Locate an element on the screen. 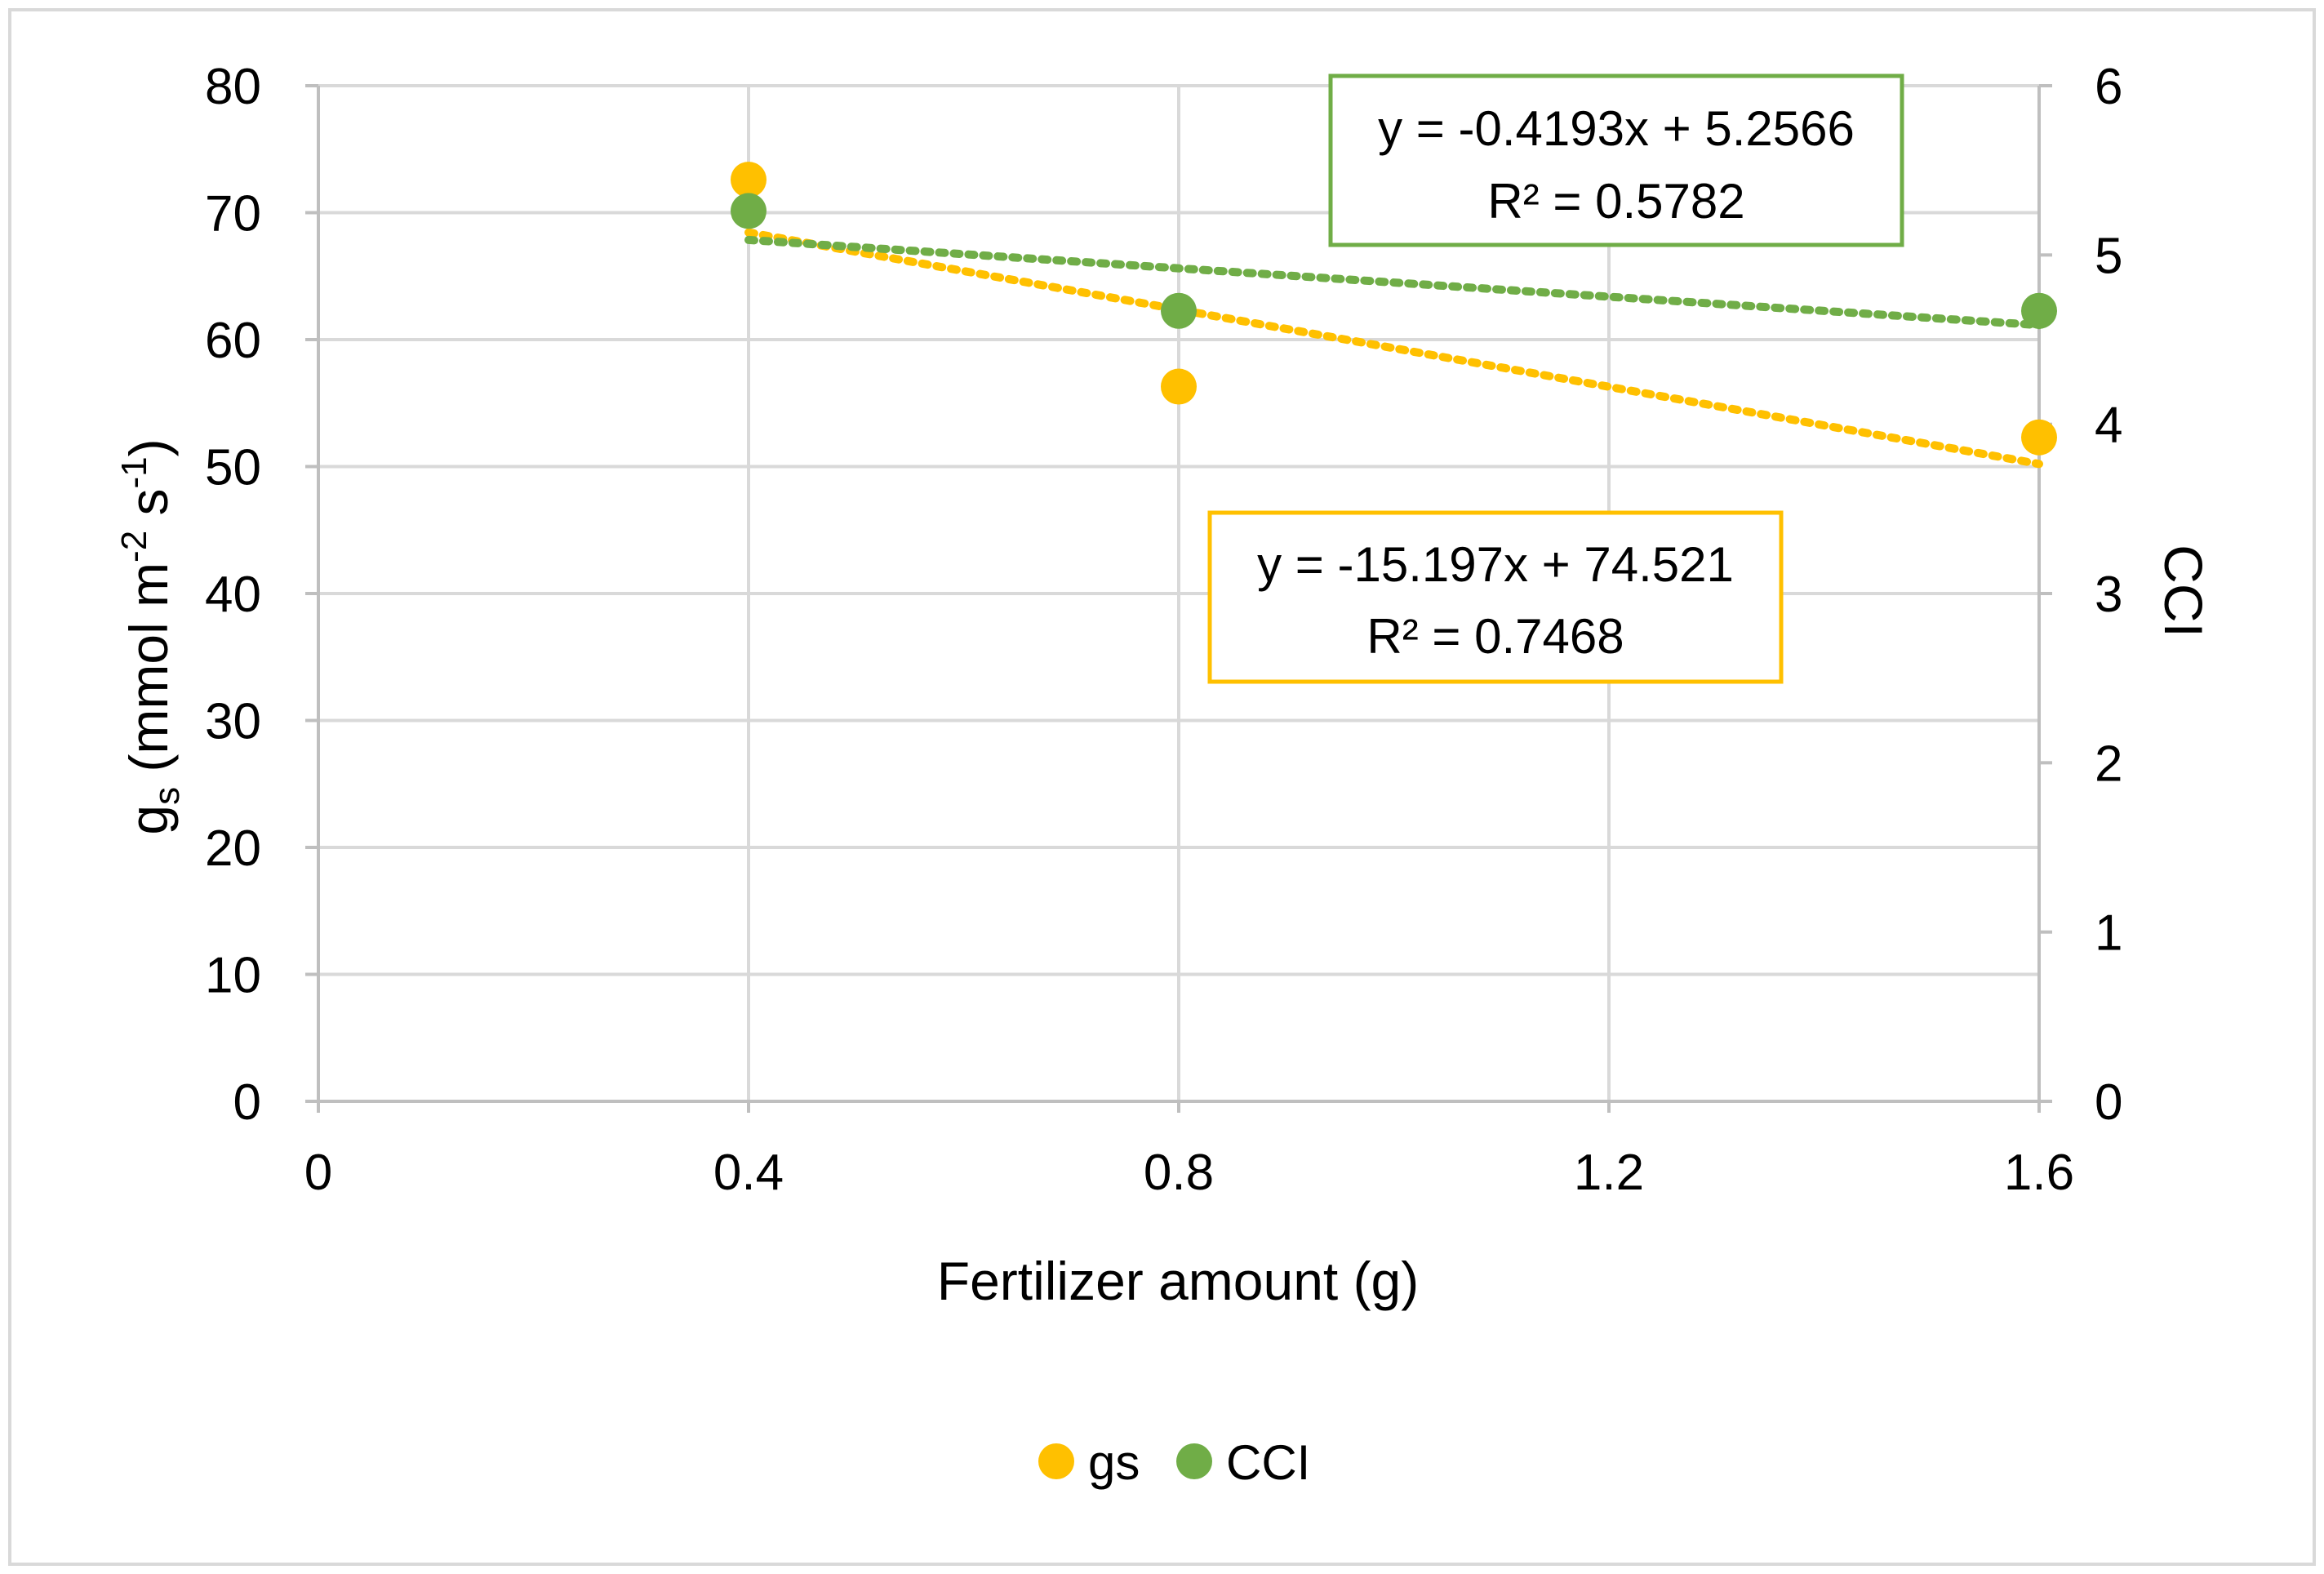  trendline-gs is located at coordinates (1394, 348).